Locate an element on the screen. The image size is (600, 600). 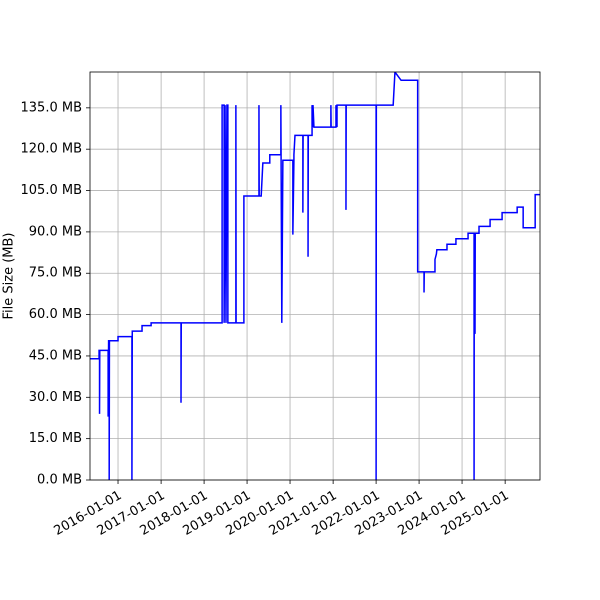
y-tick-label: 120.0 MB is located at coordinates (51, 149).